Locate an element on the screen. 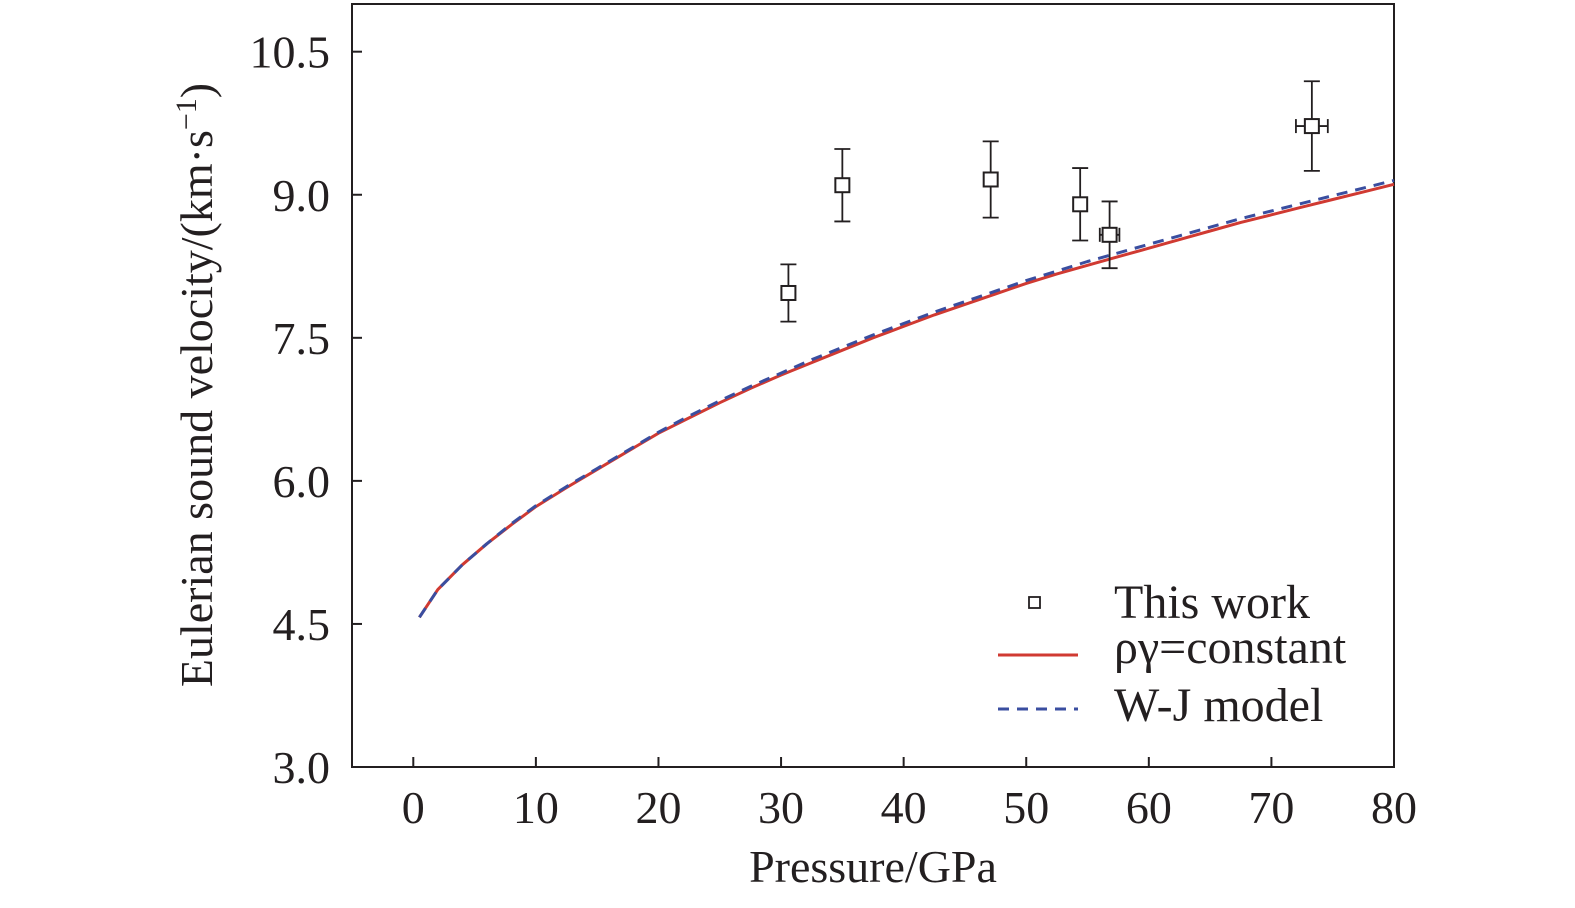 The width and height of the screenshot is (1575, 908). x-axis-tick-labels: 0 10 20 30 40 50 60 70 80 is located at coordinates (909, 807).